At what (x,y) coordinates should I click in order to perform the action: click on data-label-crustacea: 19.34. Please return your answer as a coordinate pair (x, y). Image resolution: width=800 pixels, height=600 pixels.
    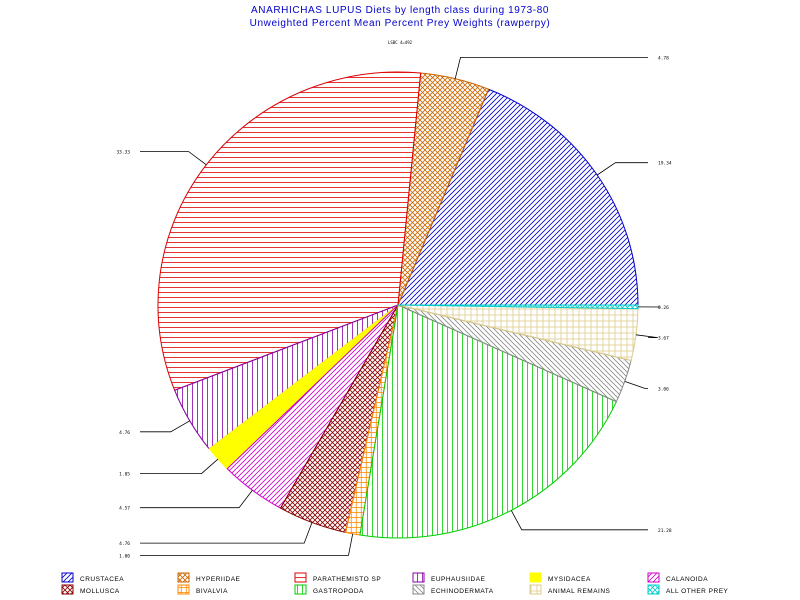
    Looking at the image, I should click on (665, 164).